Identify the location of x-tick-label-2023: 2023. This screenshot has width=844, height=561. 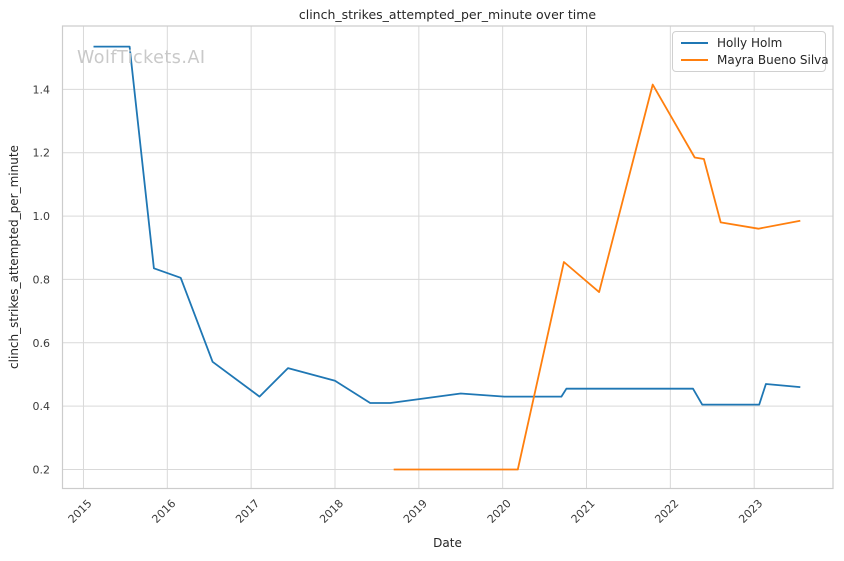
(750, 511).